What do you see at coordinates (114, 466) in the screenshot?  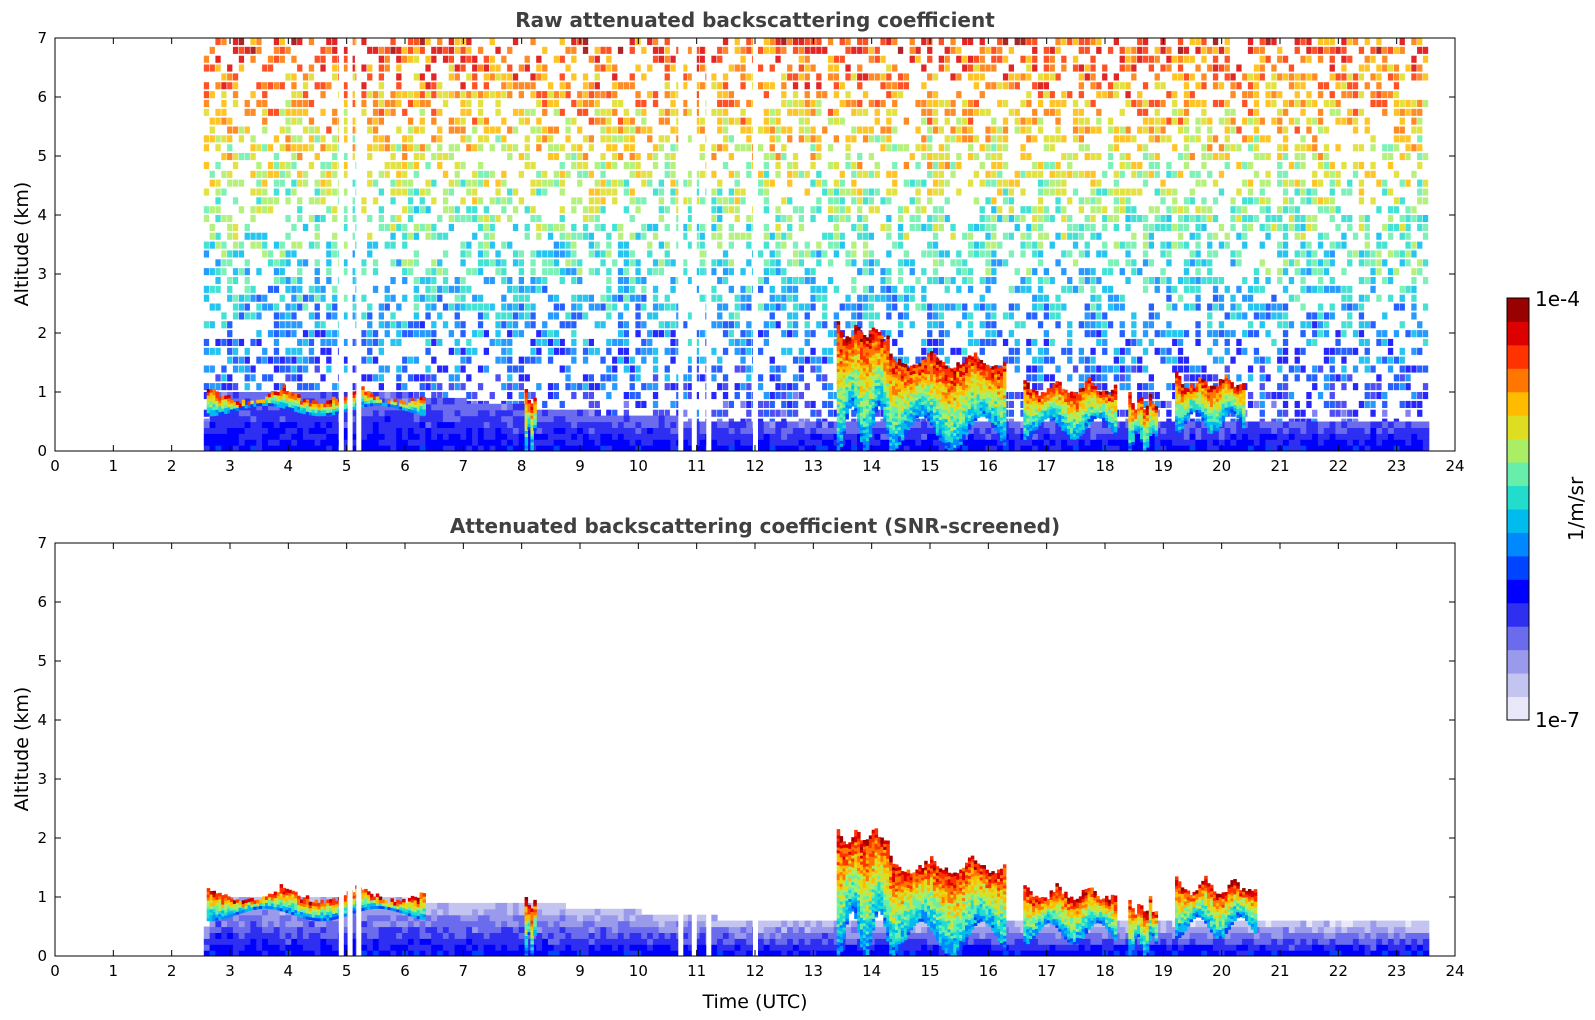 I see `x-tick-label: 1` at bounding box center [114, 466].